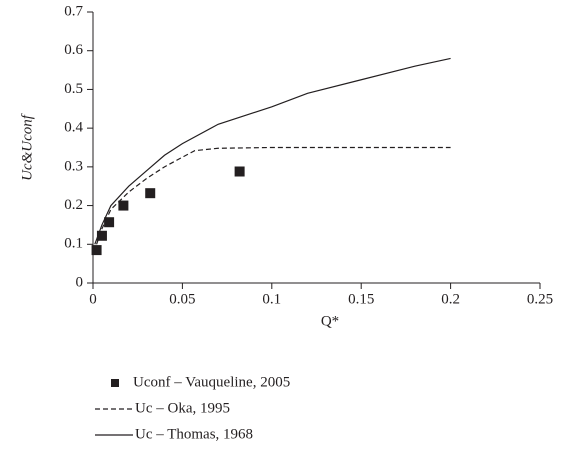  I want to click on y-tick-label: 0.2, so click(73, 205).